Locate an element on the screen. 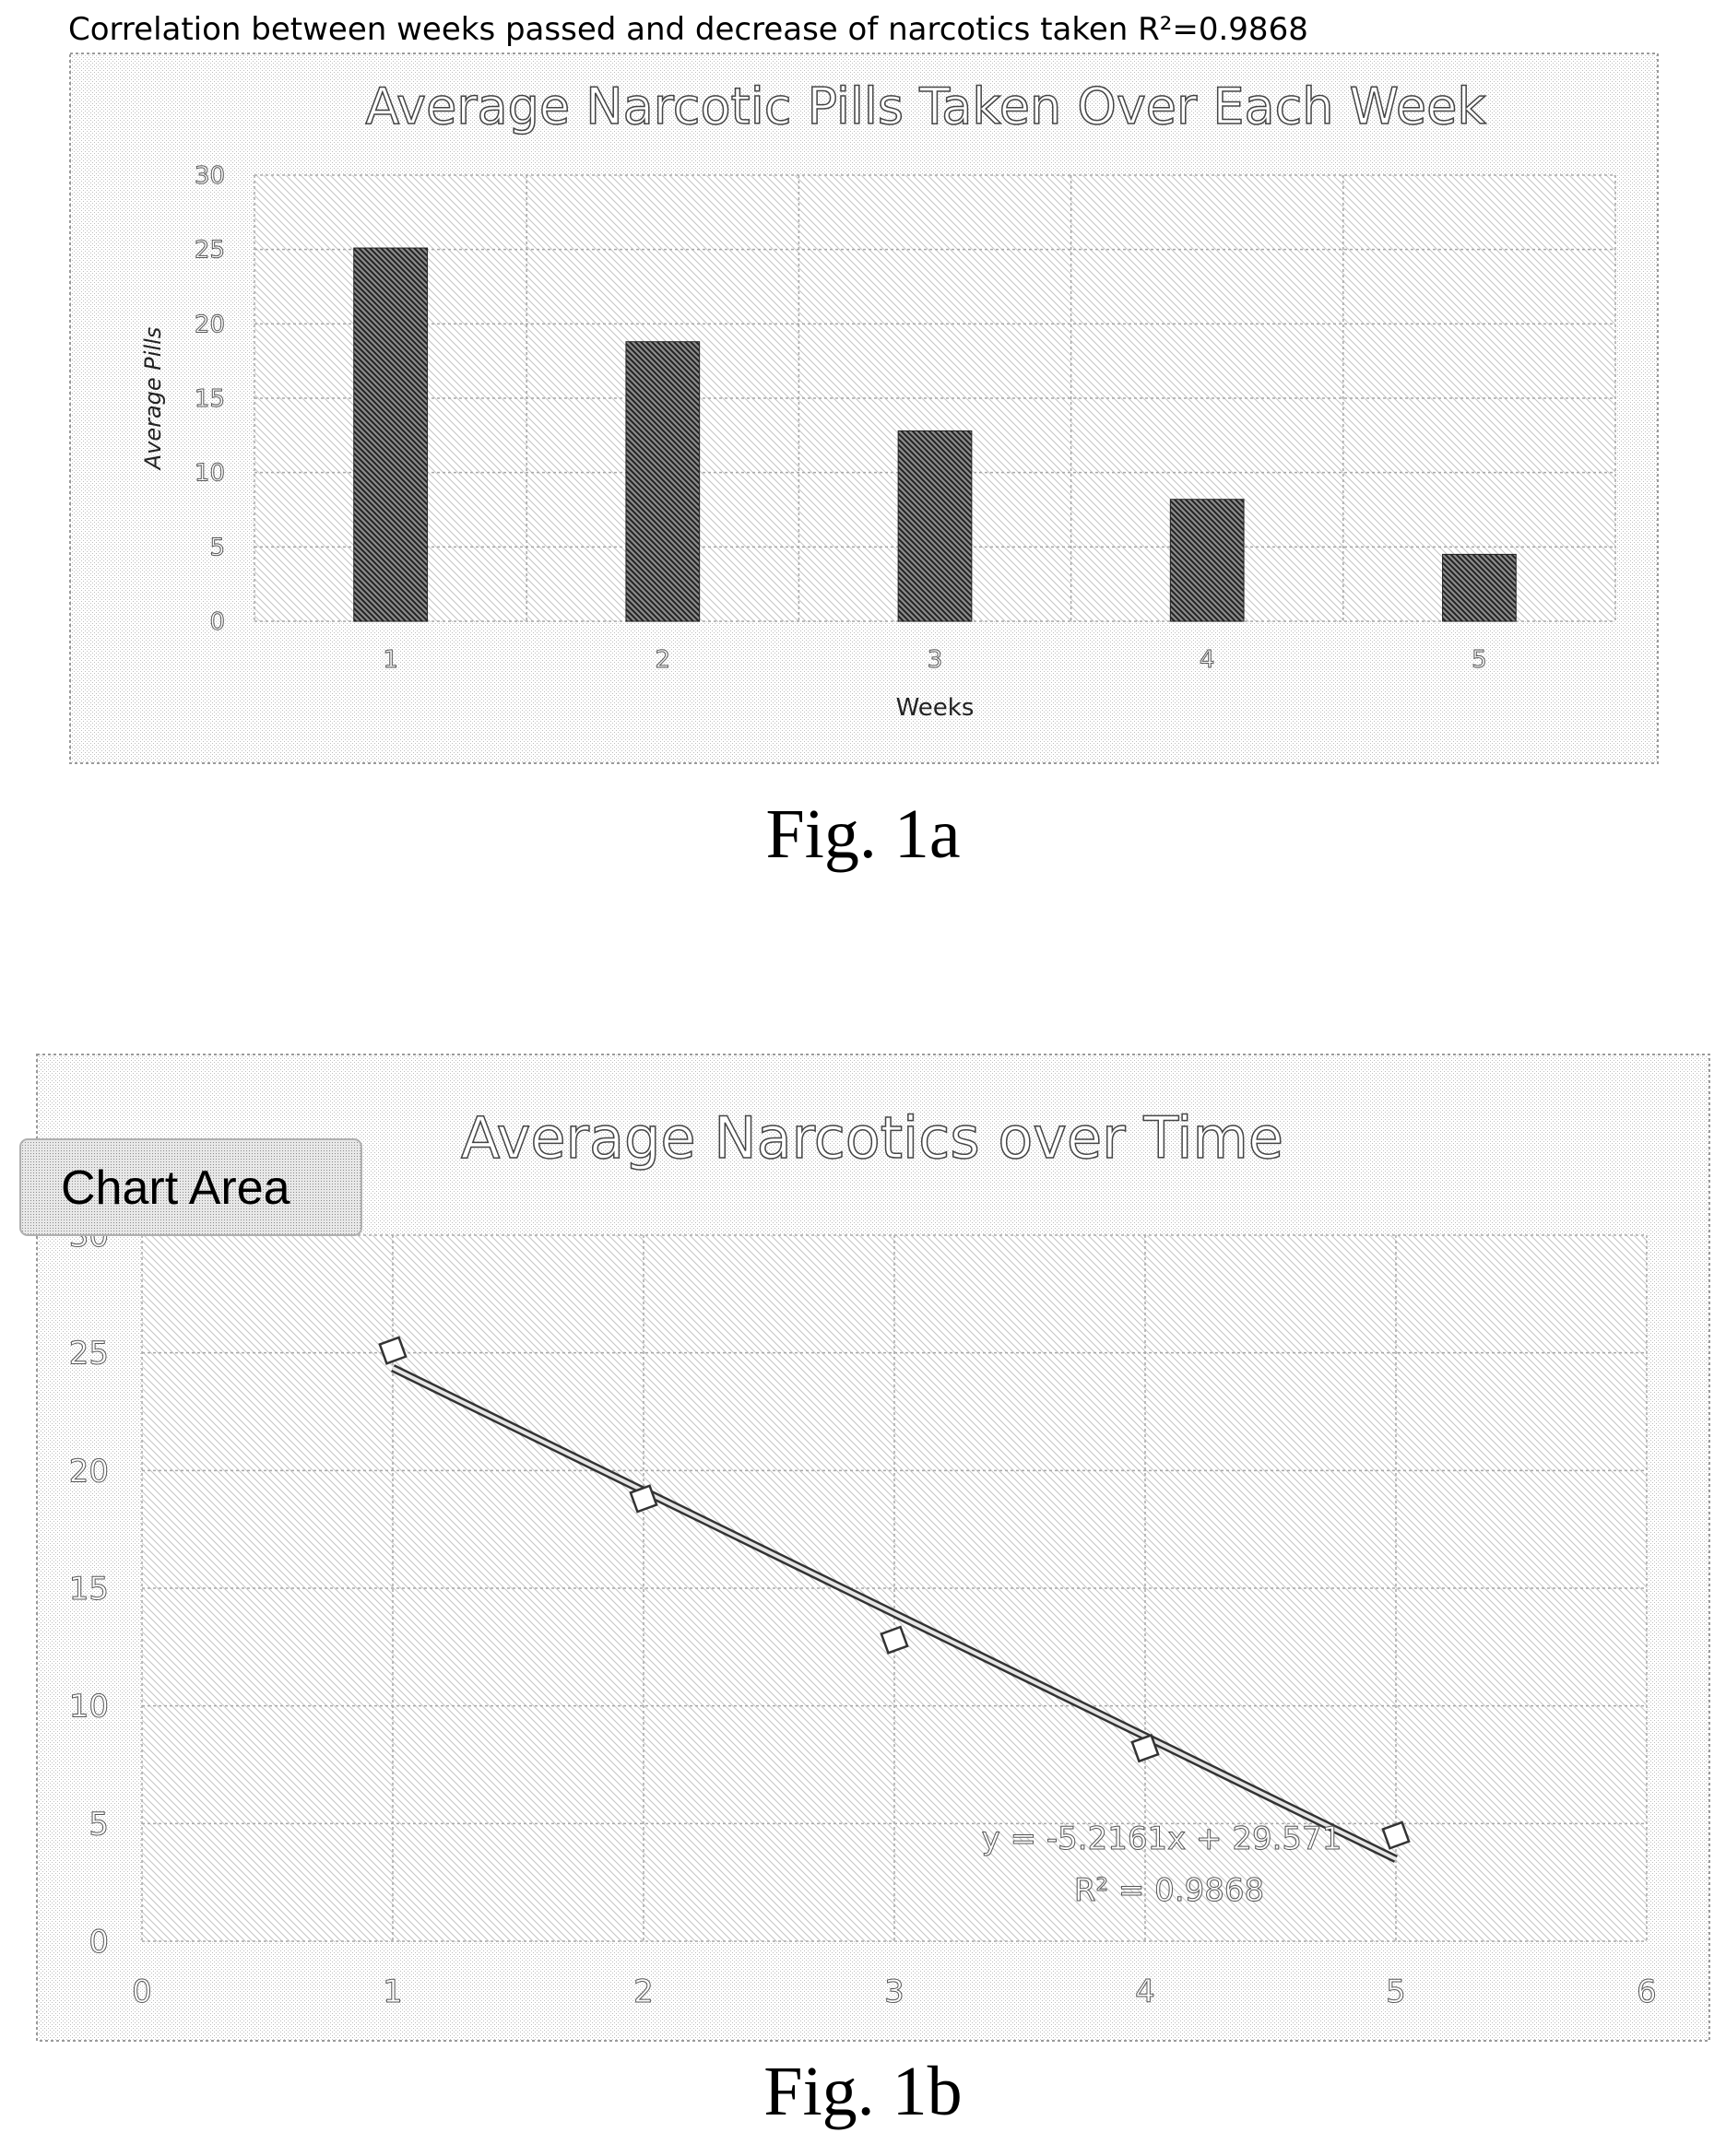  bar-x-tick-label: 5 is located at coordinates (1480, 660).